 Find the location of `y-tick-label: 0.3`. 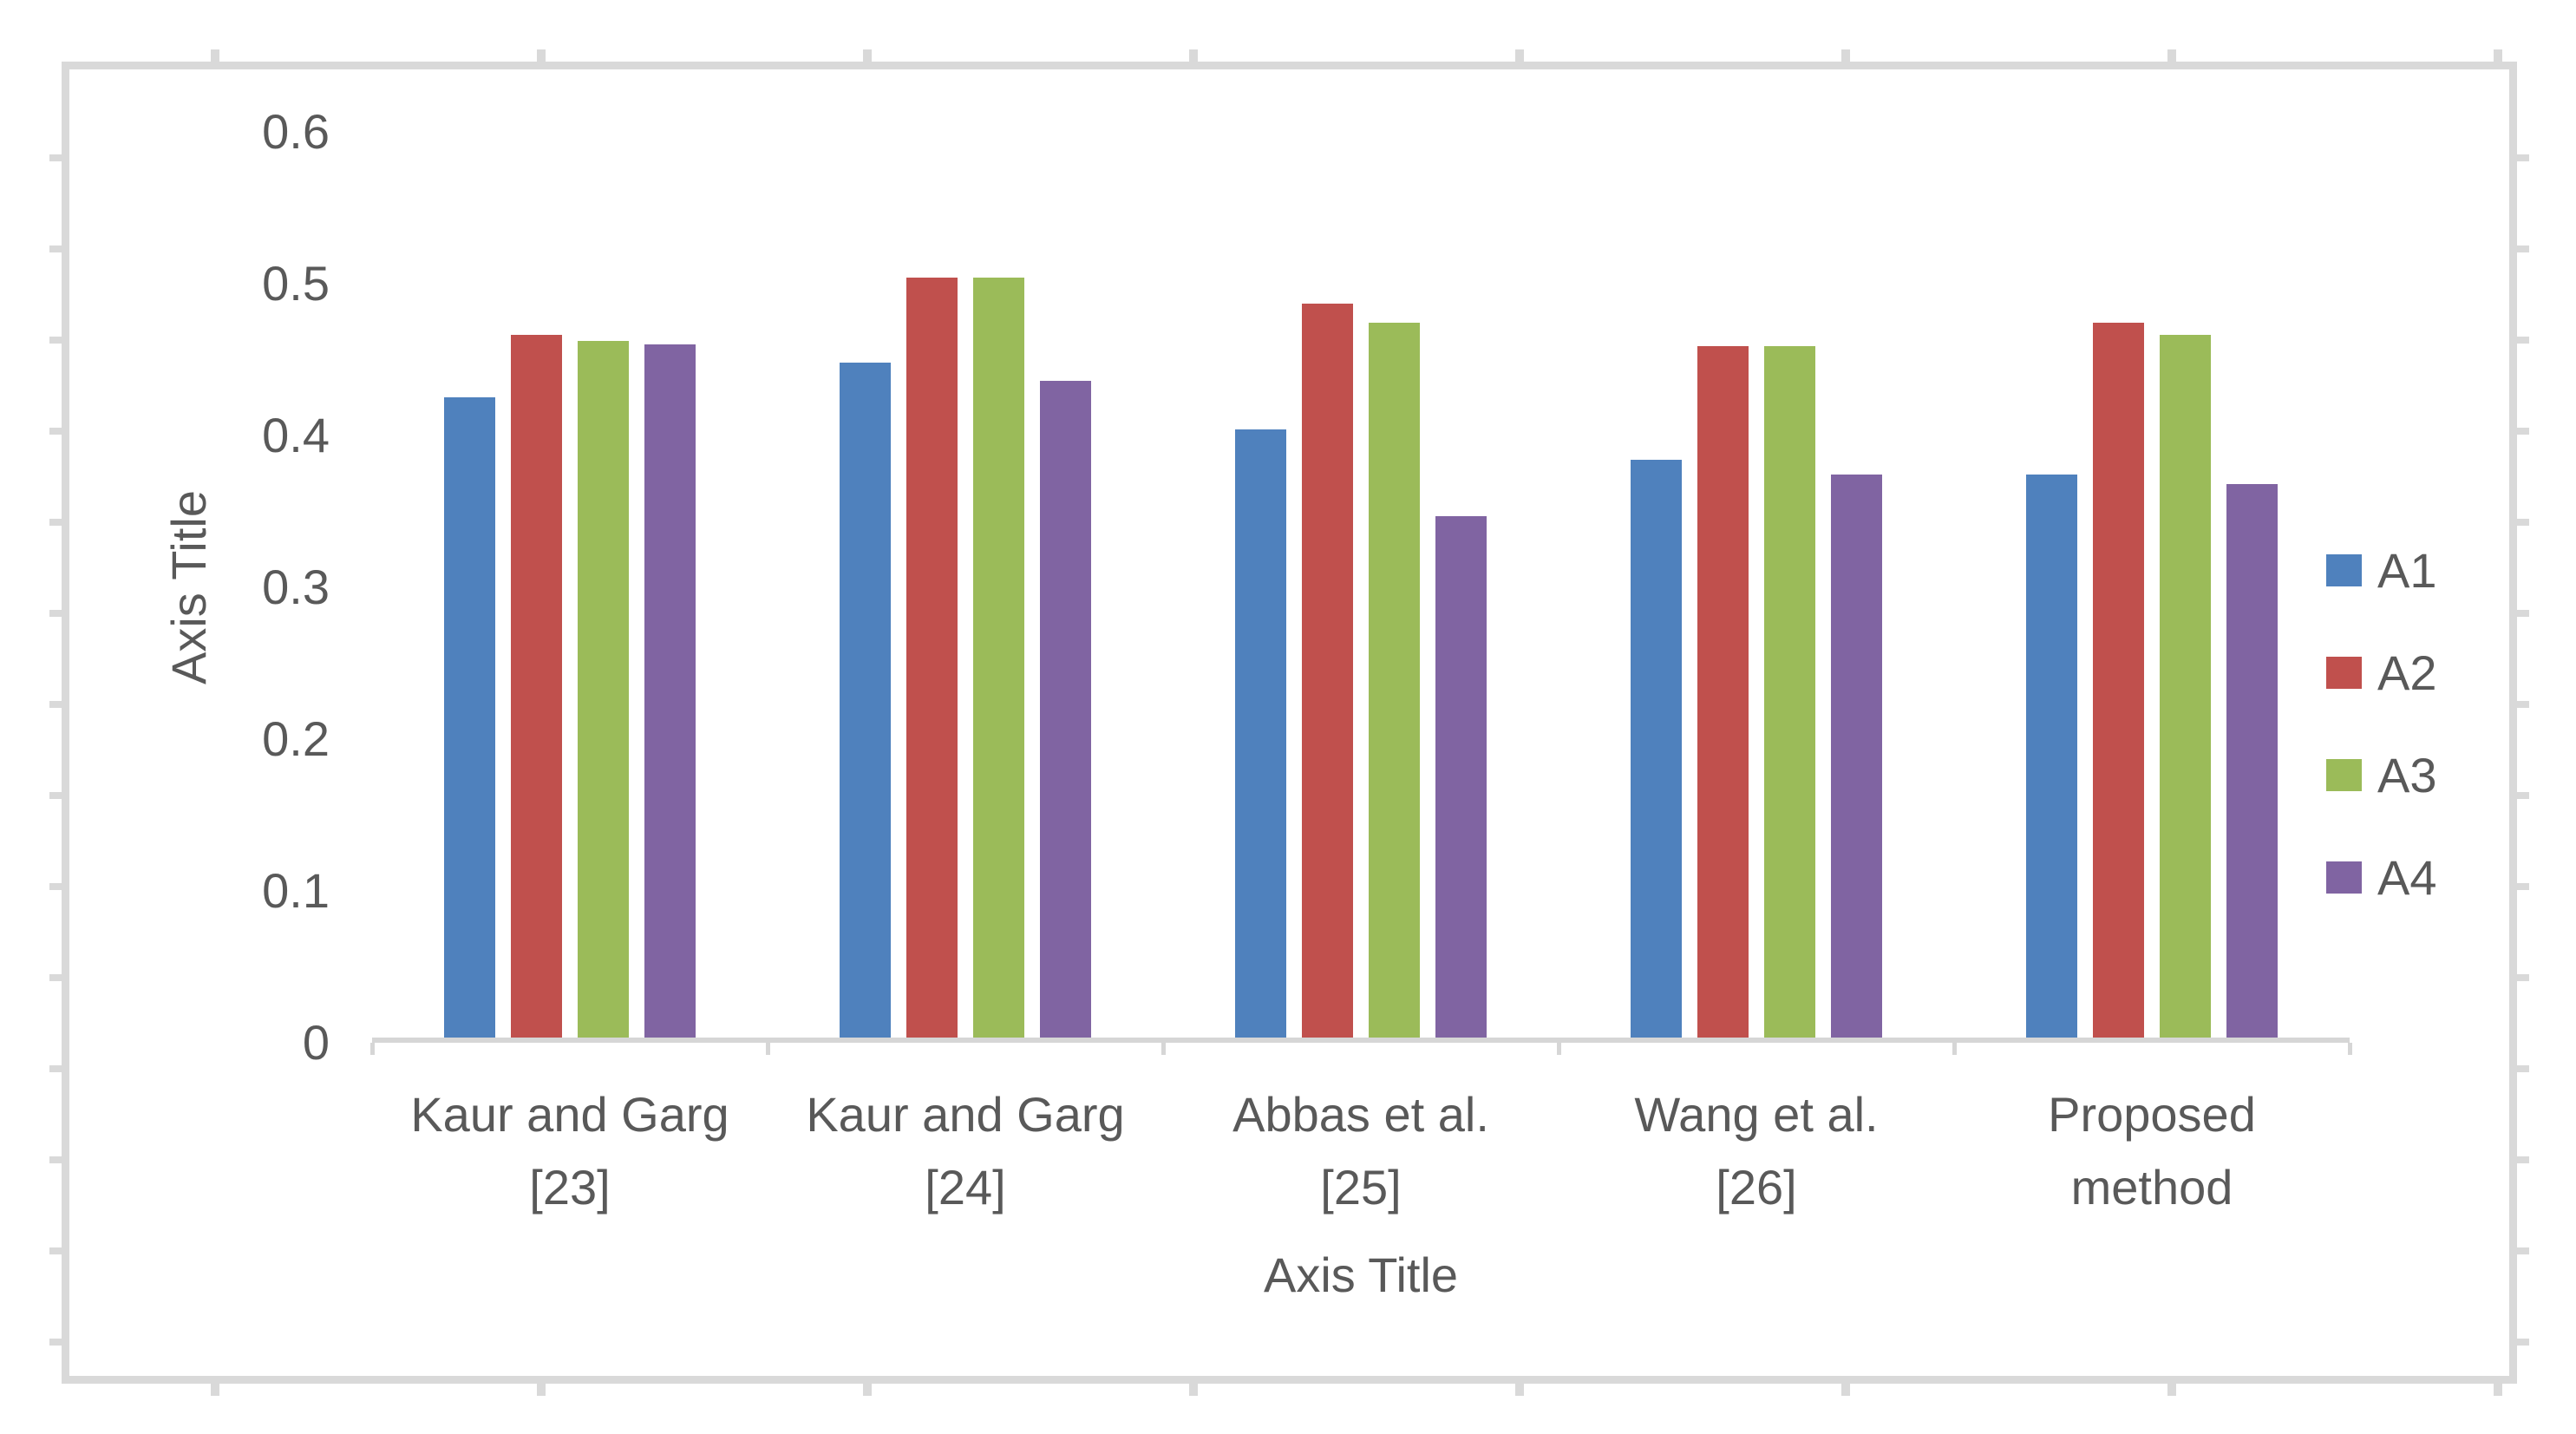

y-tick-label: 0.3 is located at coordinates (296, 587).